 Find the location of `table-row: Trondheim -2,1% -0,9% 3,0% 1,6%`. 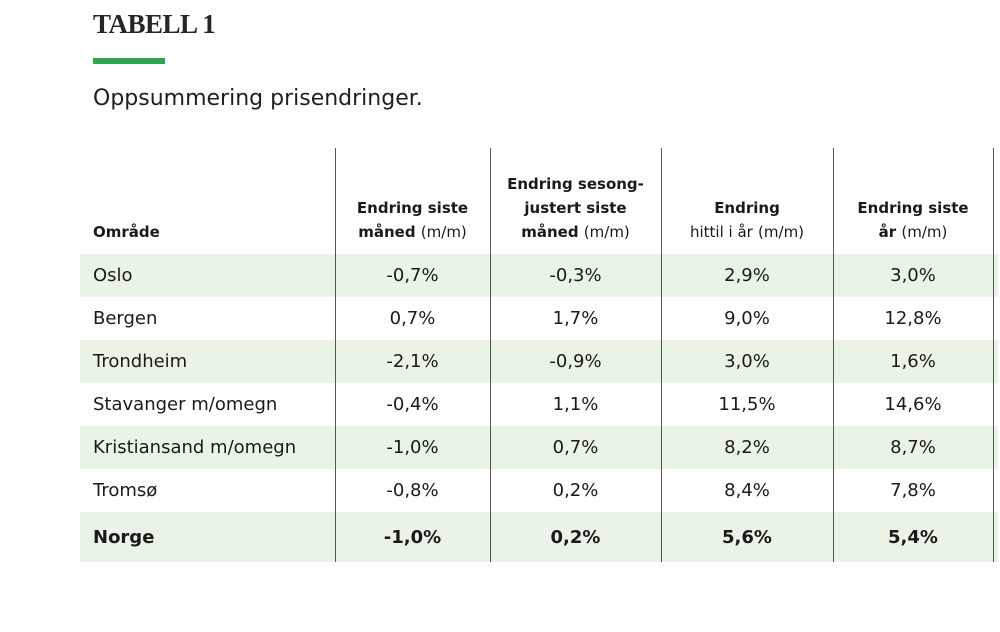

table-row: Trondheim -2,1% -0,9% 3,0% 1,6% is located at coordinates (539, 361).